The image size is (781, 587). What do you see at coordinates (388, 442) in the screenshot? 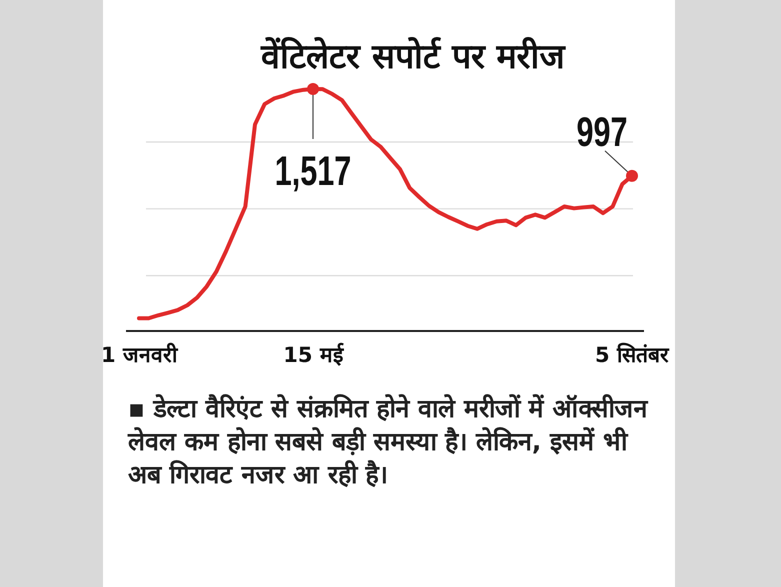
I see `text: ▪ डेल्टा वैरिएंट से संक्रमित होने वाले मरीजों में ऑक्सीजन लेवल कम होना सबसे बड़ी समस्या है। लेकिन, इसमें भी अब गिरावट नजर आ रही है।` at bounding box center [388, 442].